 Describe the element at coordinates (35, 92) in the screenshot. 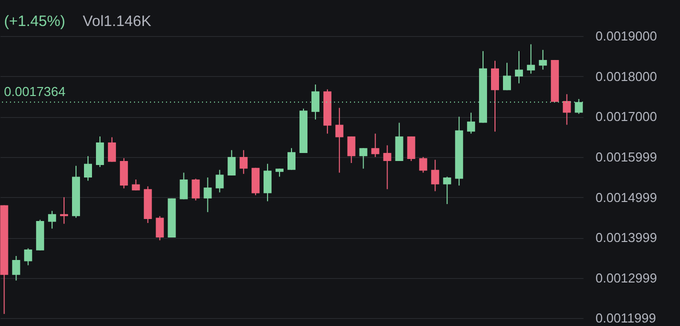

I see `ref-line-label: 0.0017364` at that location.